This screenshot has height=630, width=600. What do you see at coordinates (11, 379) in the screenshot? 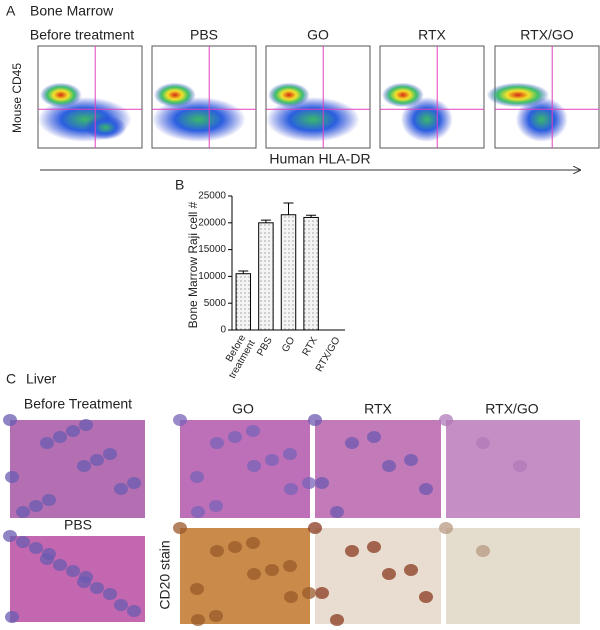
I see `panel-letter: C` at bounding box center [11, 379].